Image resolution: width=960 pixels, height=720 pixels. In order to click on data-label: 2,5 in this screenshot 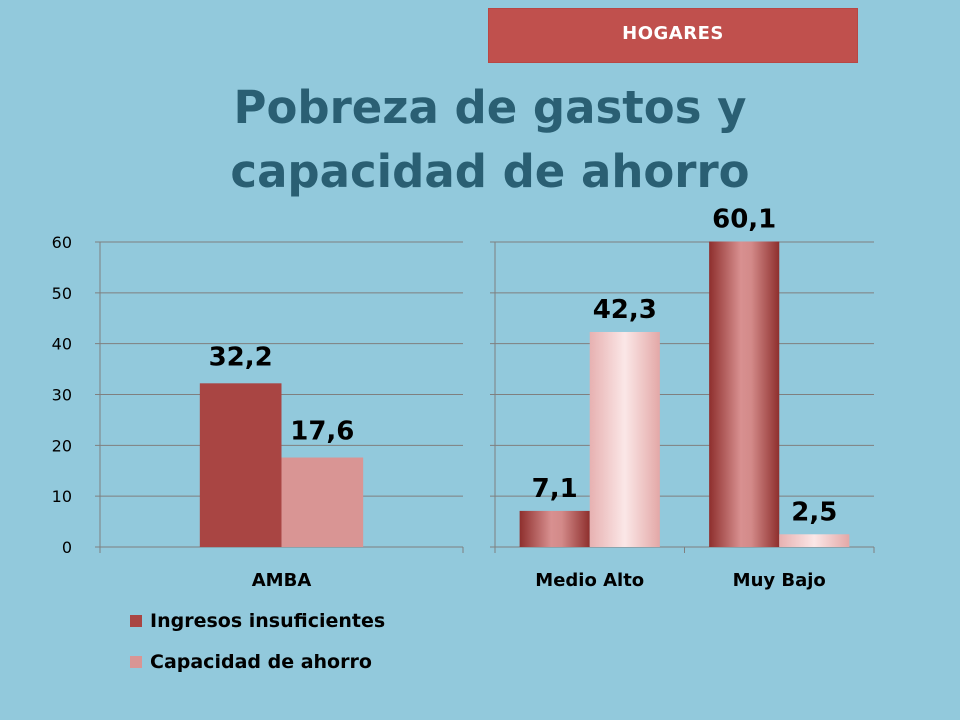, I will do `click(814, 512)`.